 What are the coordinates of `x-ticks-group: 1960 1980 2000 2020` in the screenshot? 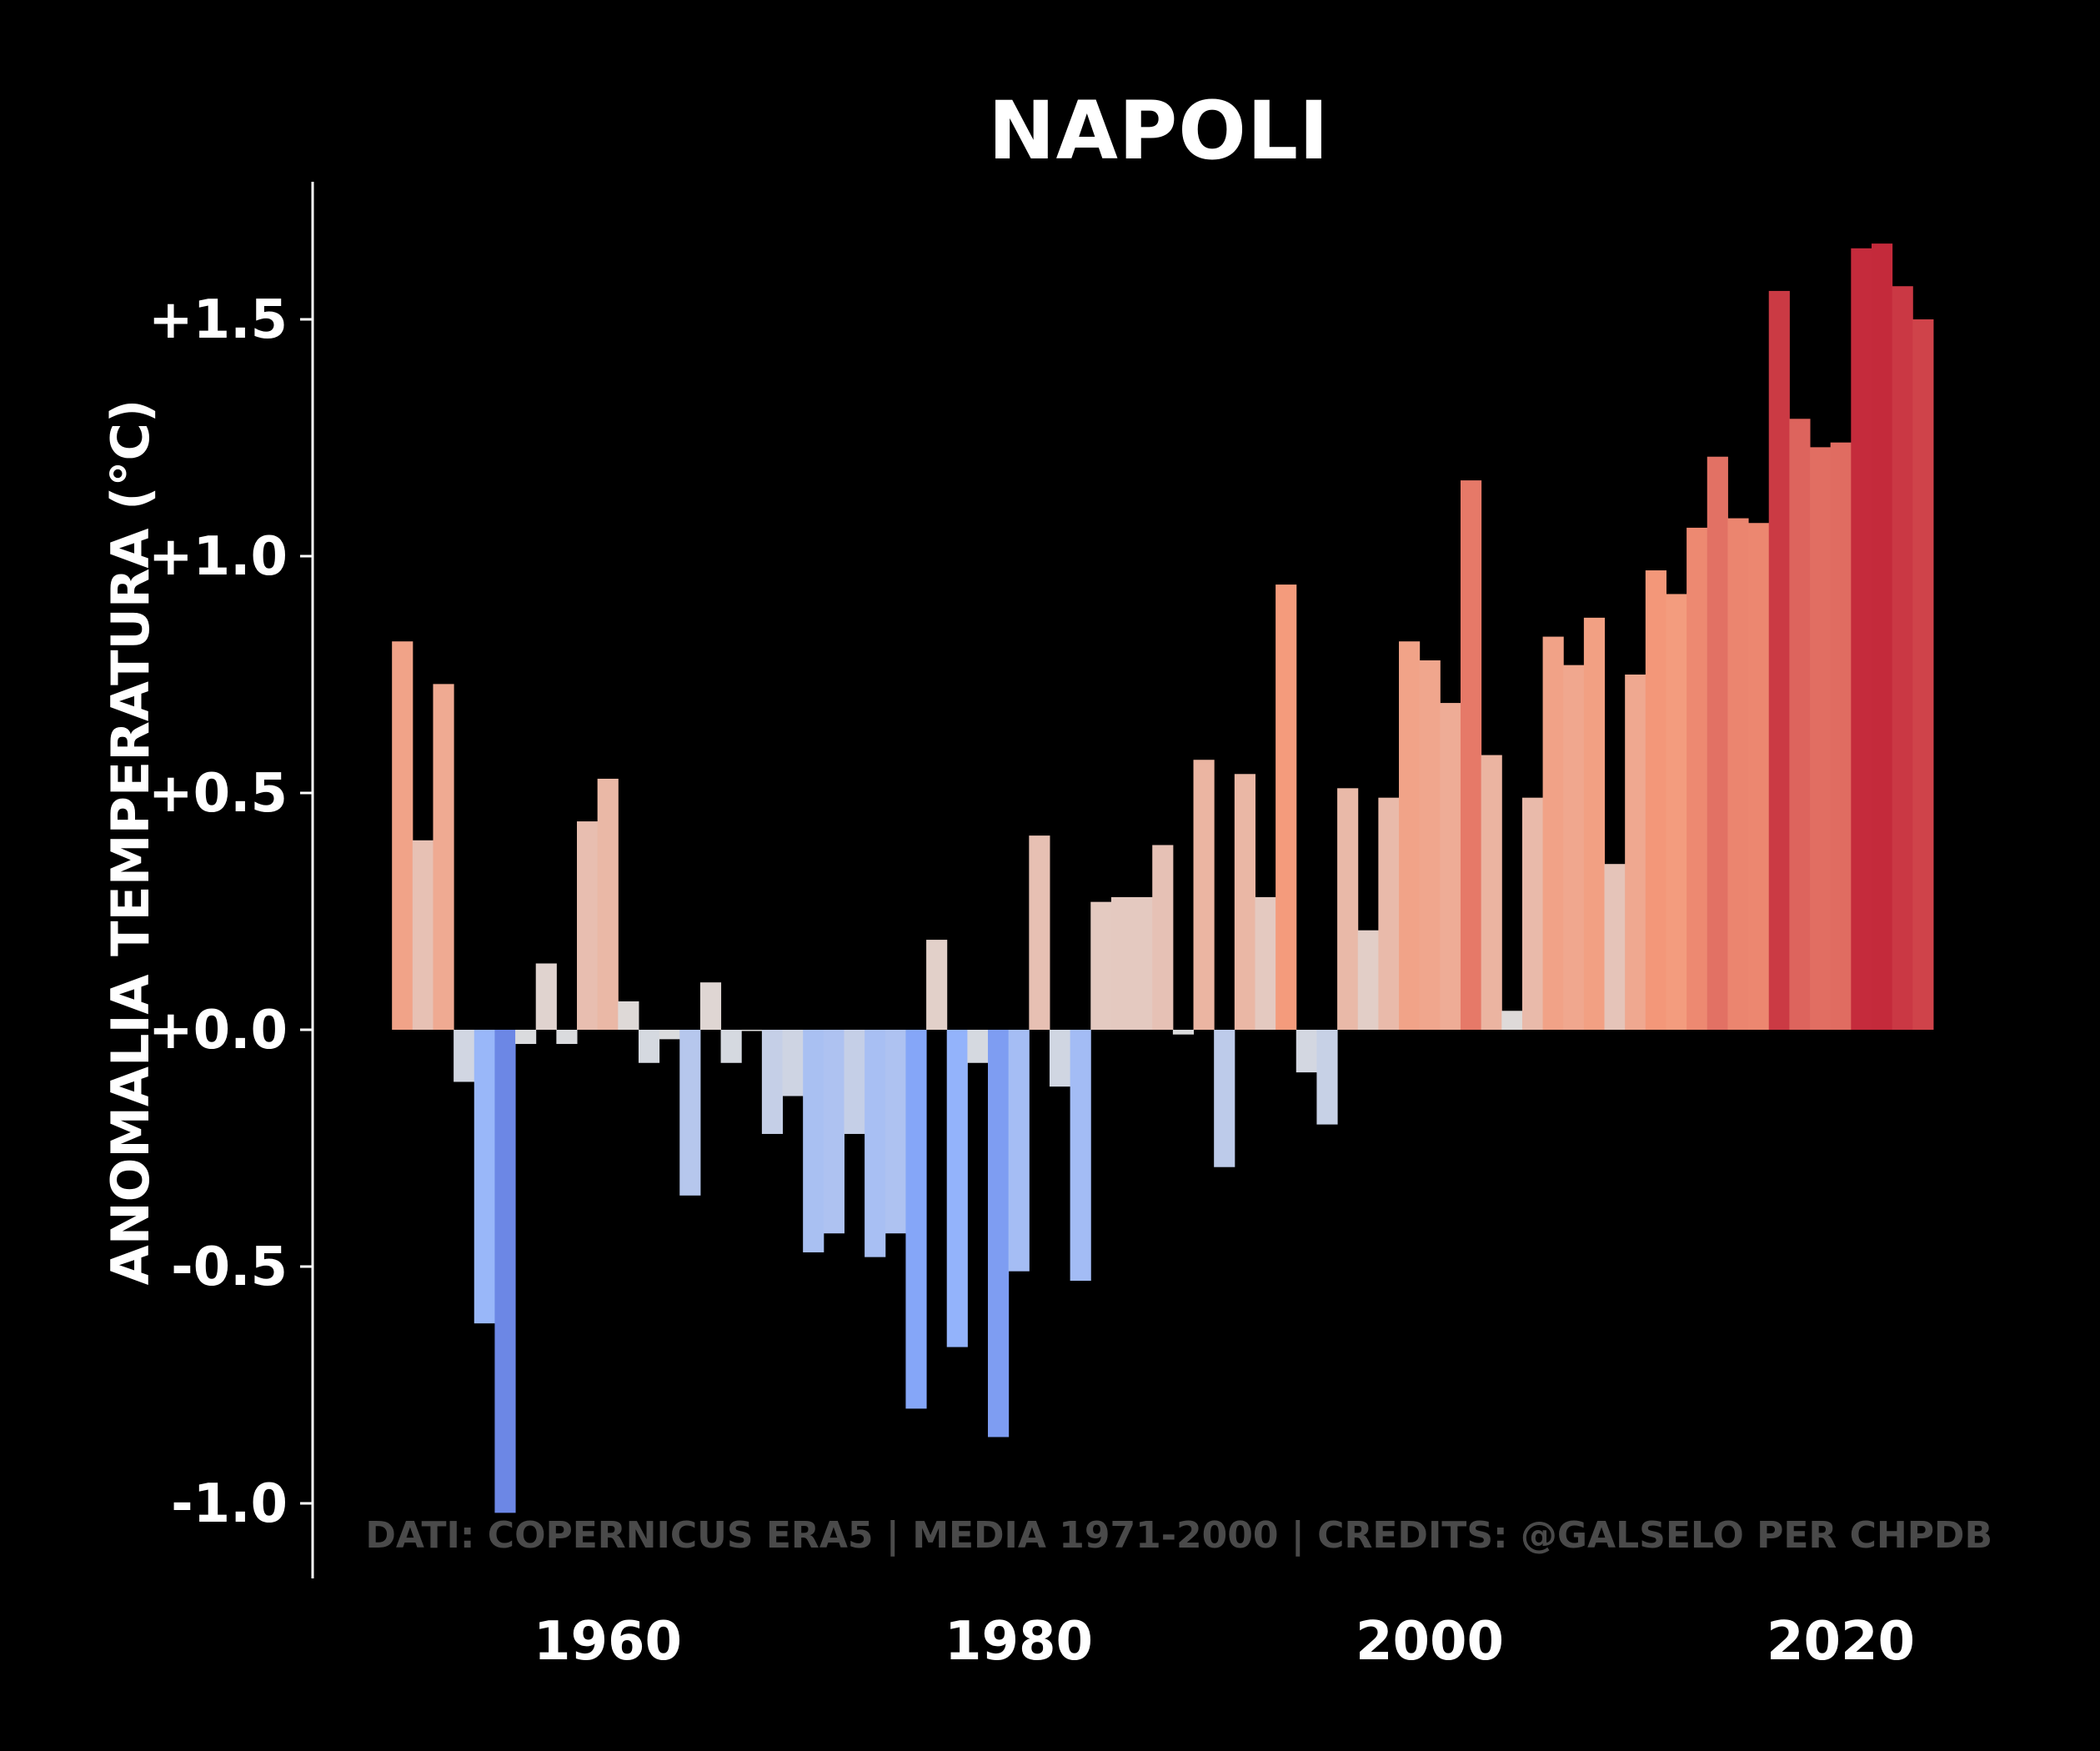 It's located at (1224, 1642).